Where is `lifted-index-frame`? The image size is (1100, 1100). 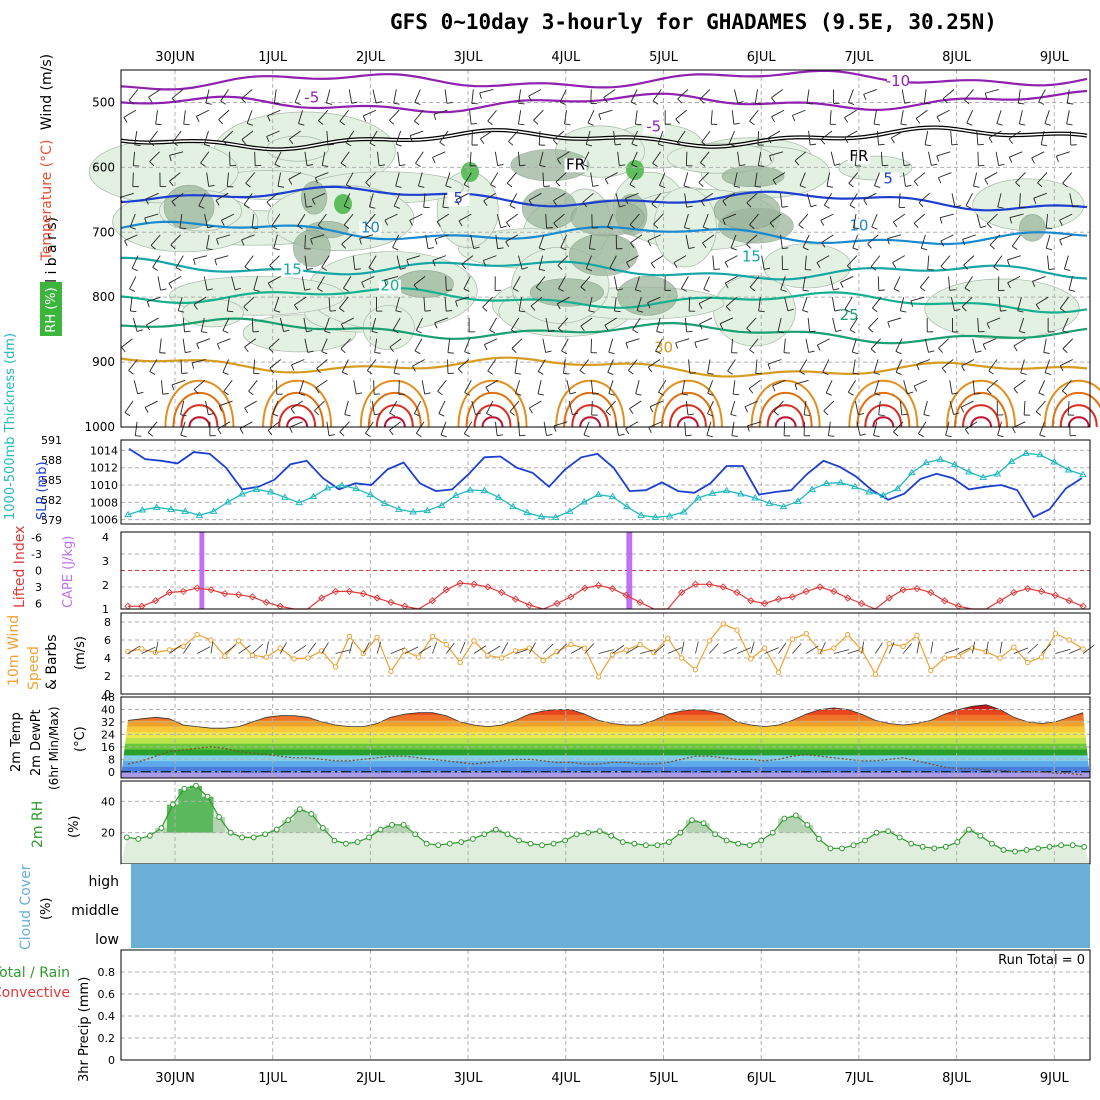 lifted-index-frame is located at coordinates (605, 570).